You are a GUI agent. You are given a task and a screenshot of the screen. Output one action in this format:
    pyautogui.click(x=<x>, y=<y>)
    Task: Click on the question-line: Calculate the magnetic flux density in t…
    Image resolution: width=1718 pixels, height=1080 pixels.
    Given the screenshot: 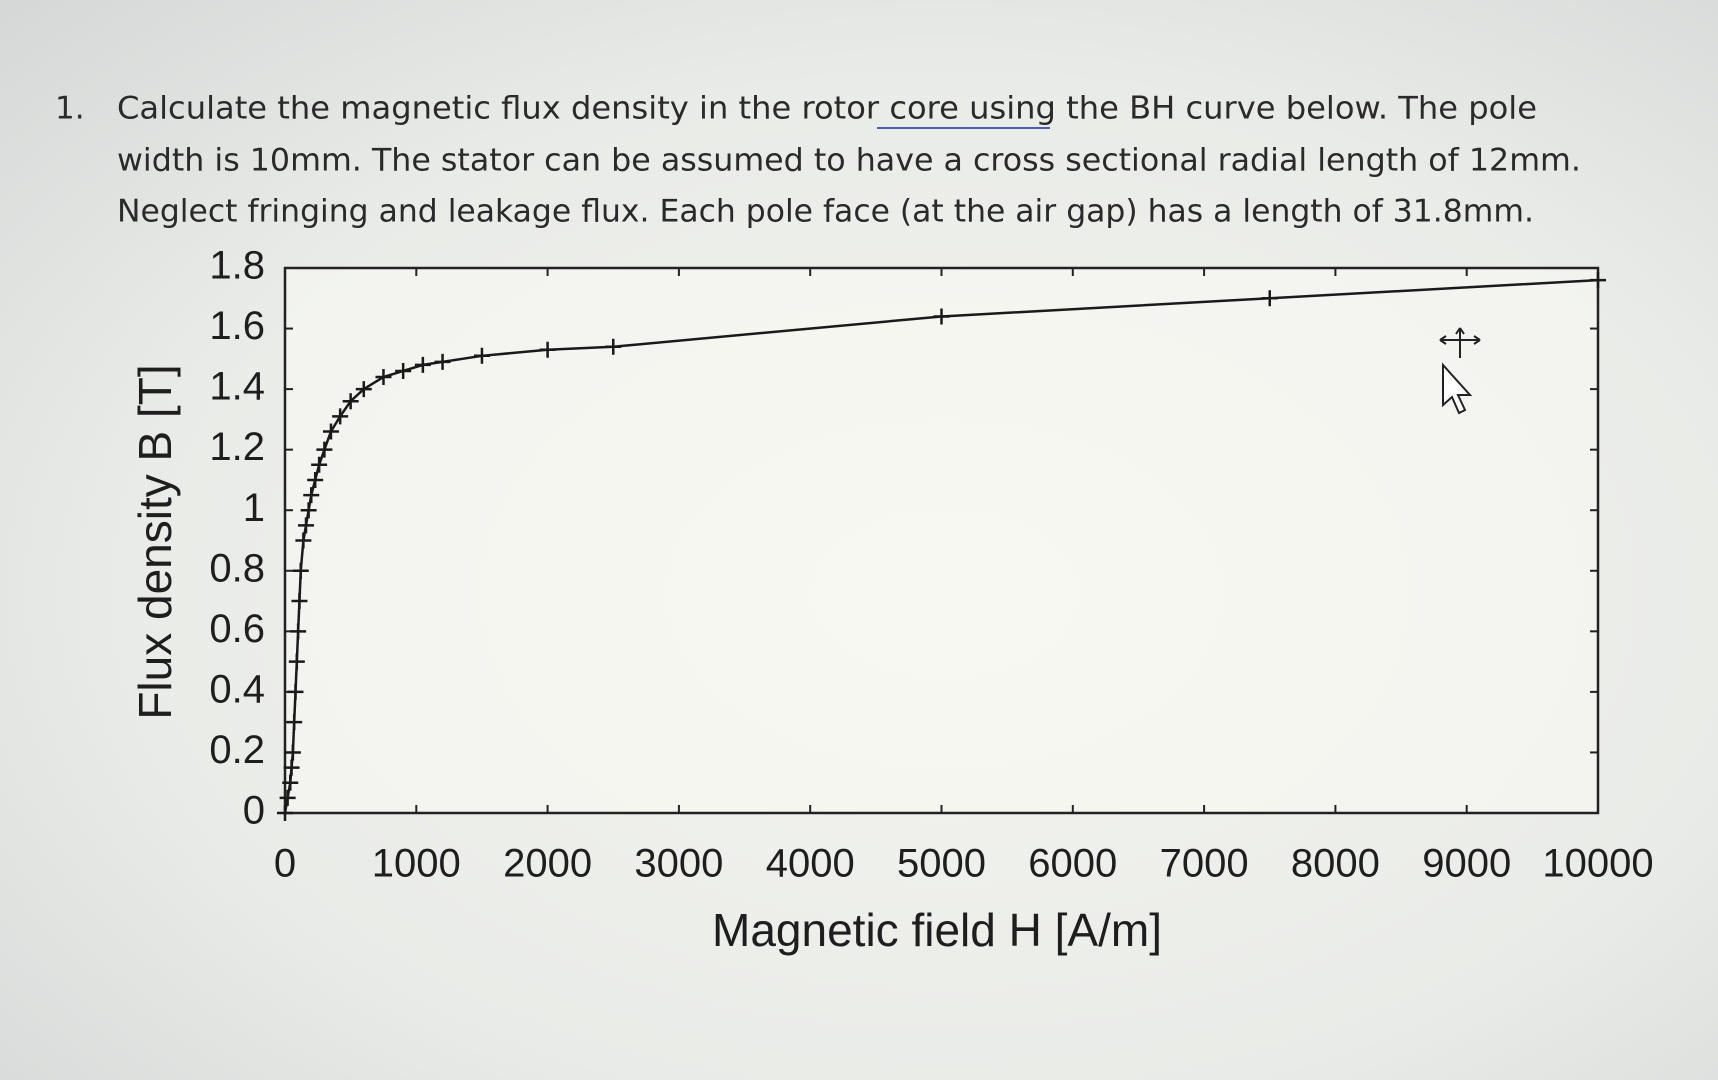 What is the action you would take?
    pyautogui.click(x=827, y=109)
    